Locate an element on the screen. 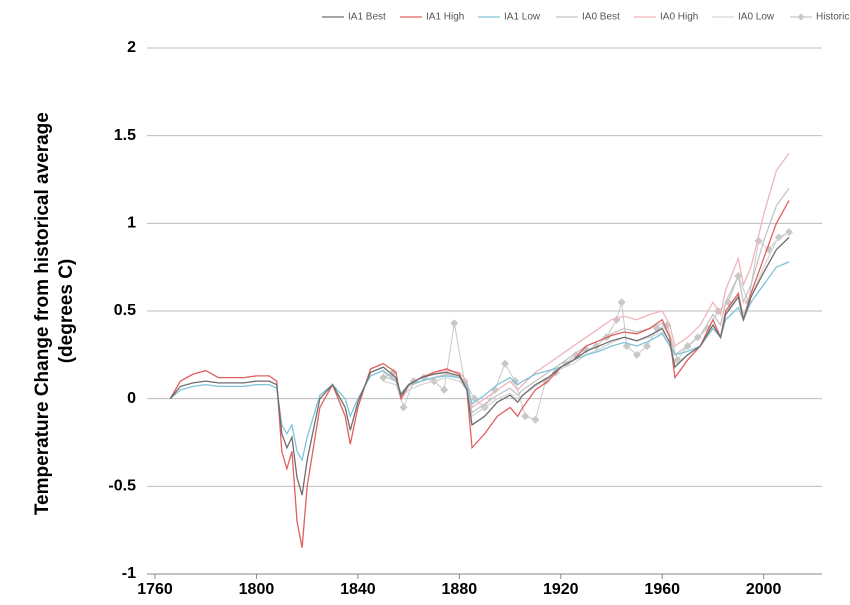 This screenshot has width=850, height=605. y-tick-label: 0.5 is located at coordinates (125, 310).